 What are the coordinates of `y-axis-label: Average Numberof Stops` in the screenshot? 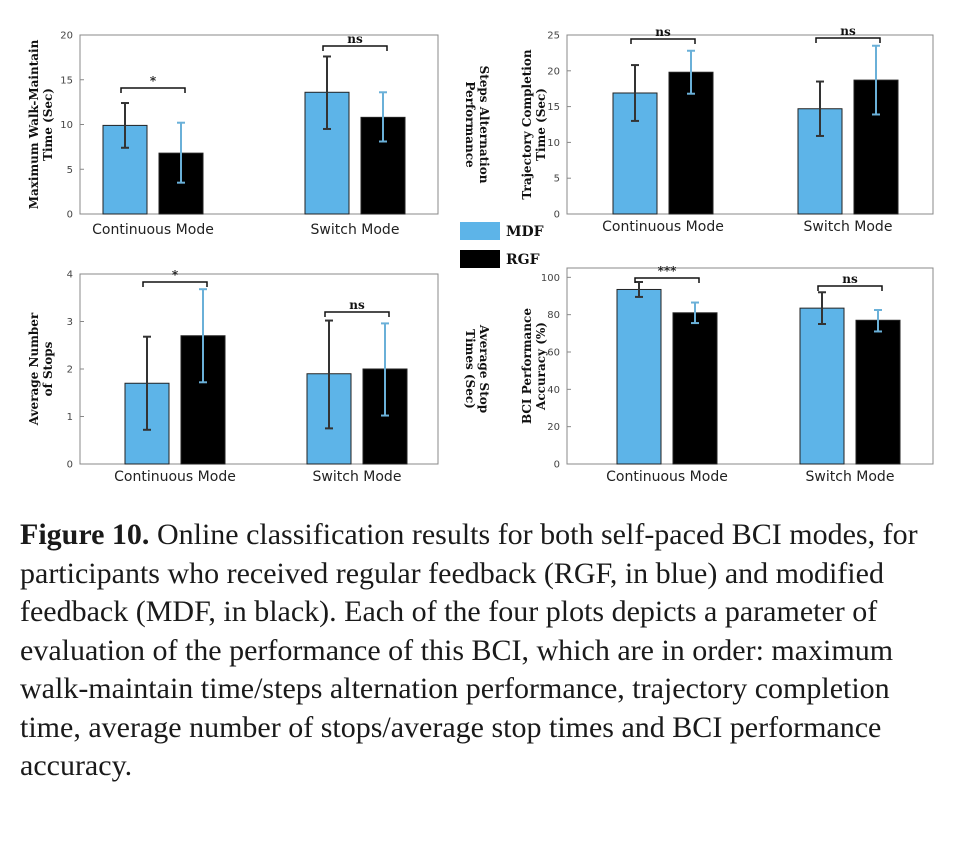 It's located at (41, 369).